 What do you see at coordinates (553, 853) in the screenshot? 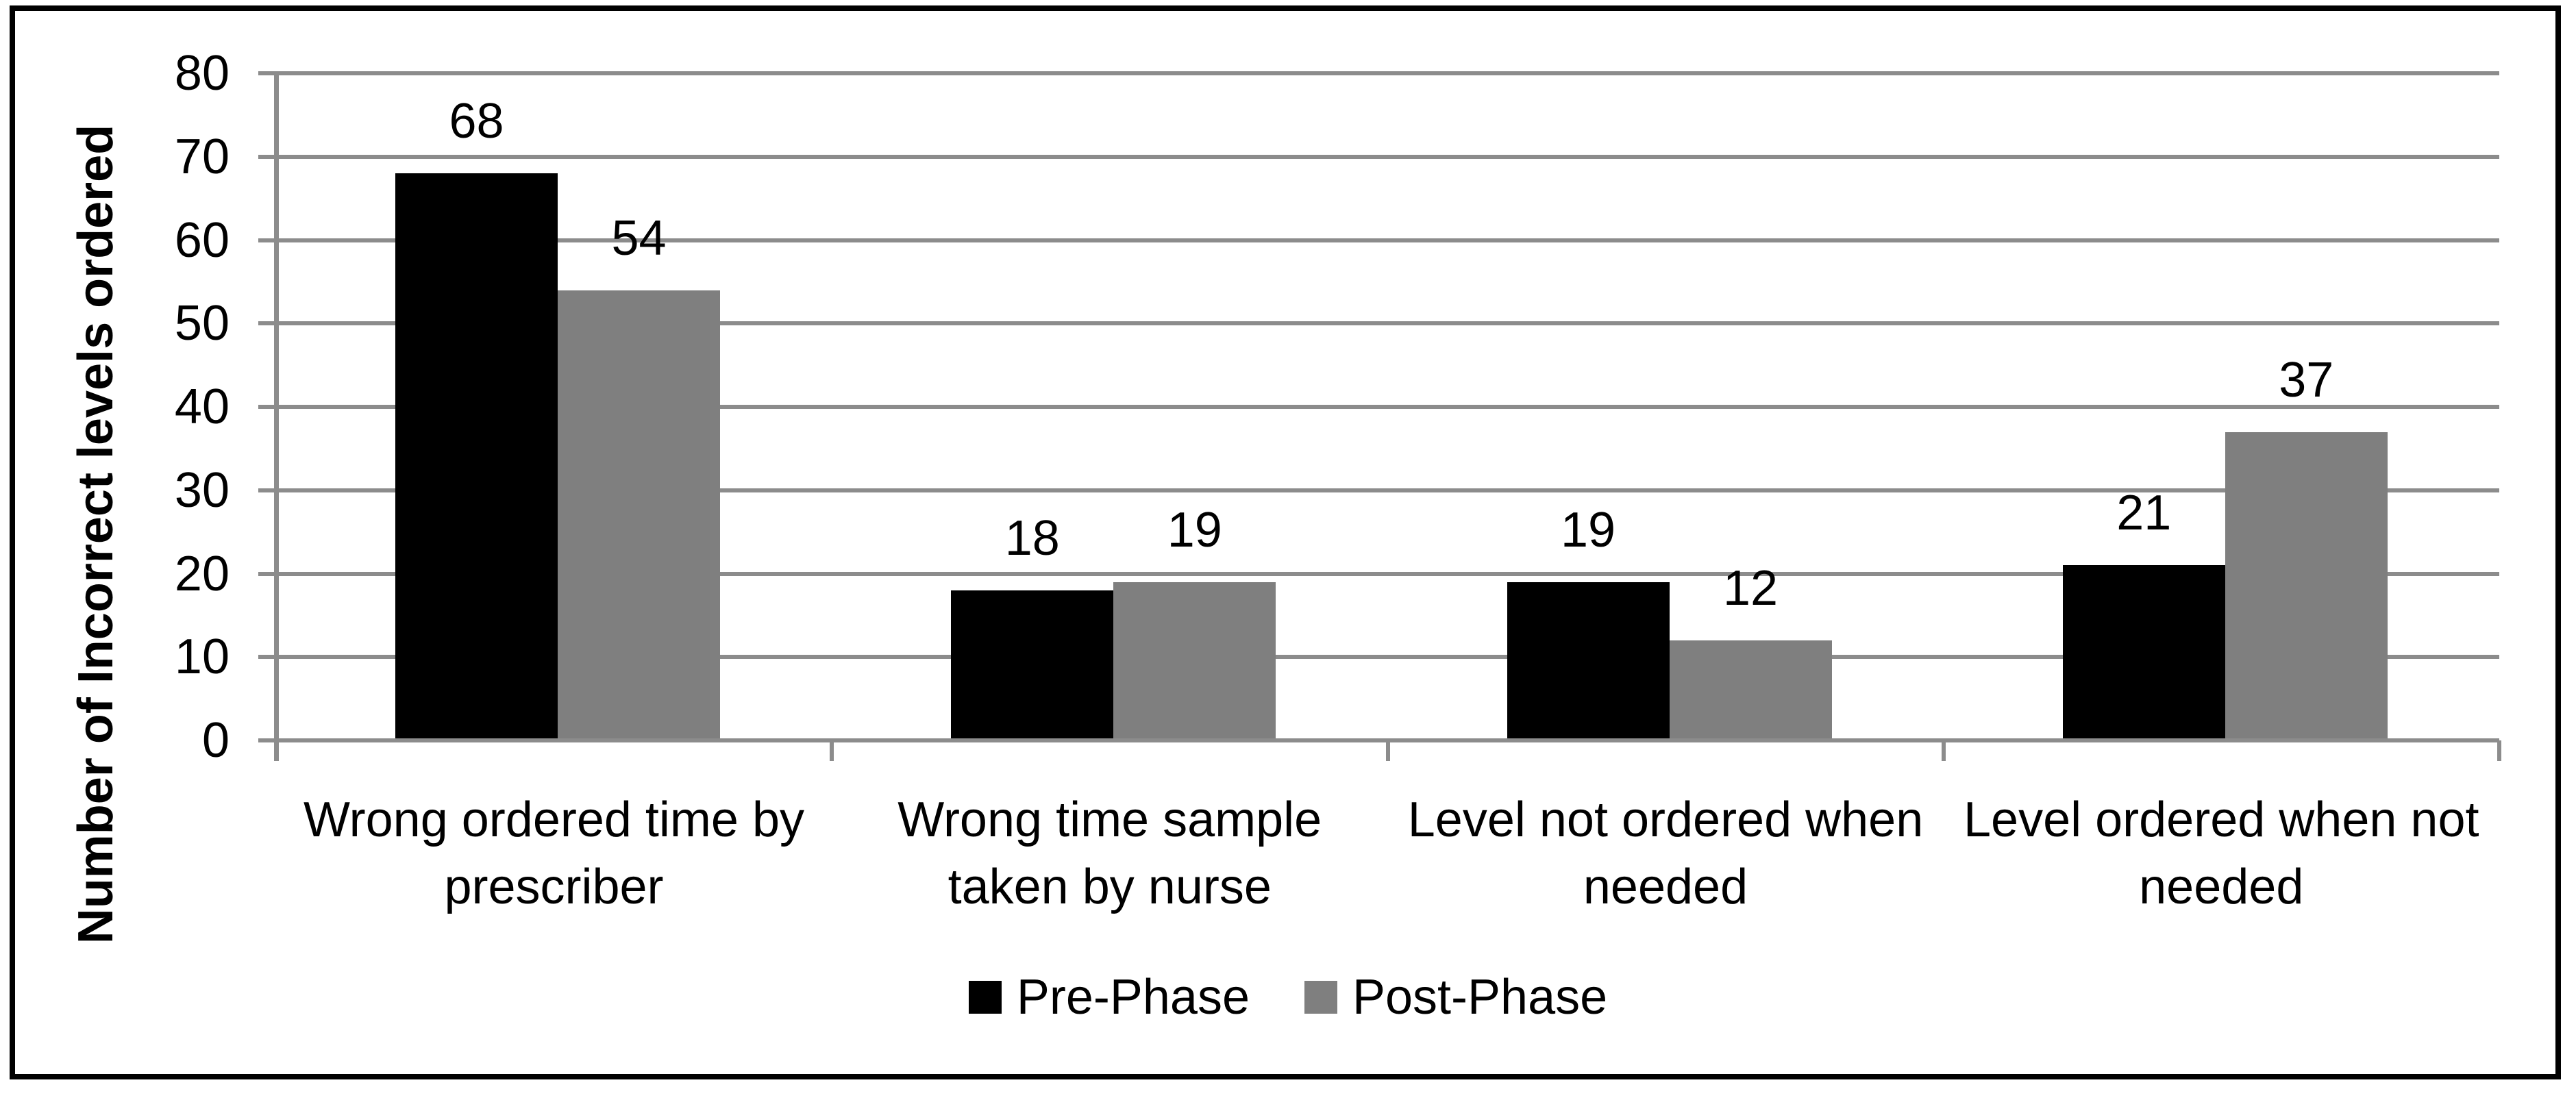
I see `category-label: Wrong ordered time by prescriber` at bounding box center [553, 853].